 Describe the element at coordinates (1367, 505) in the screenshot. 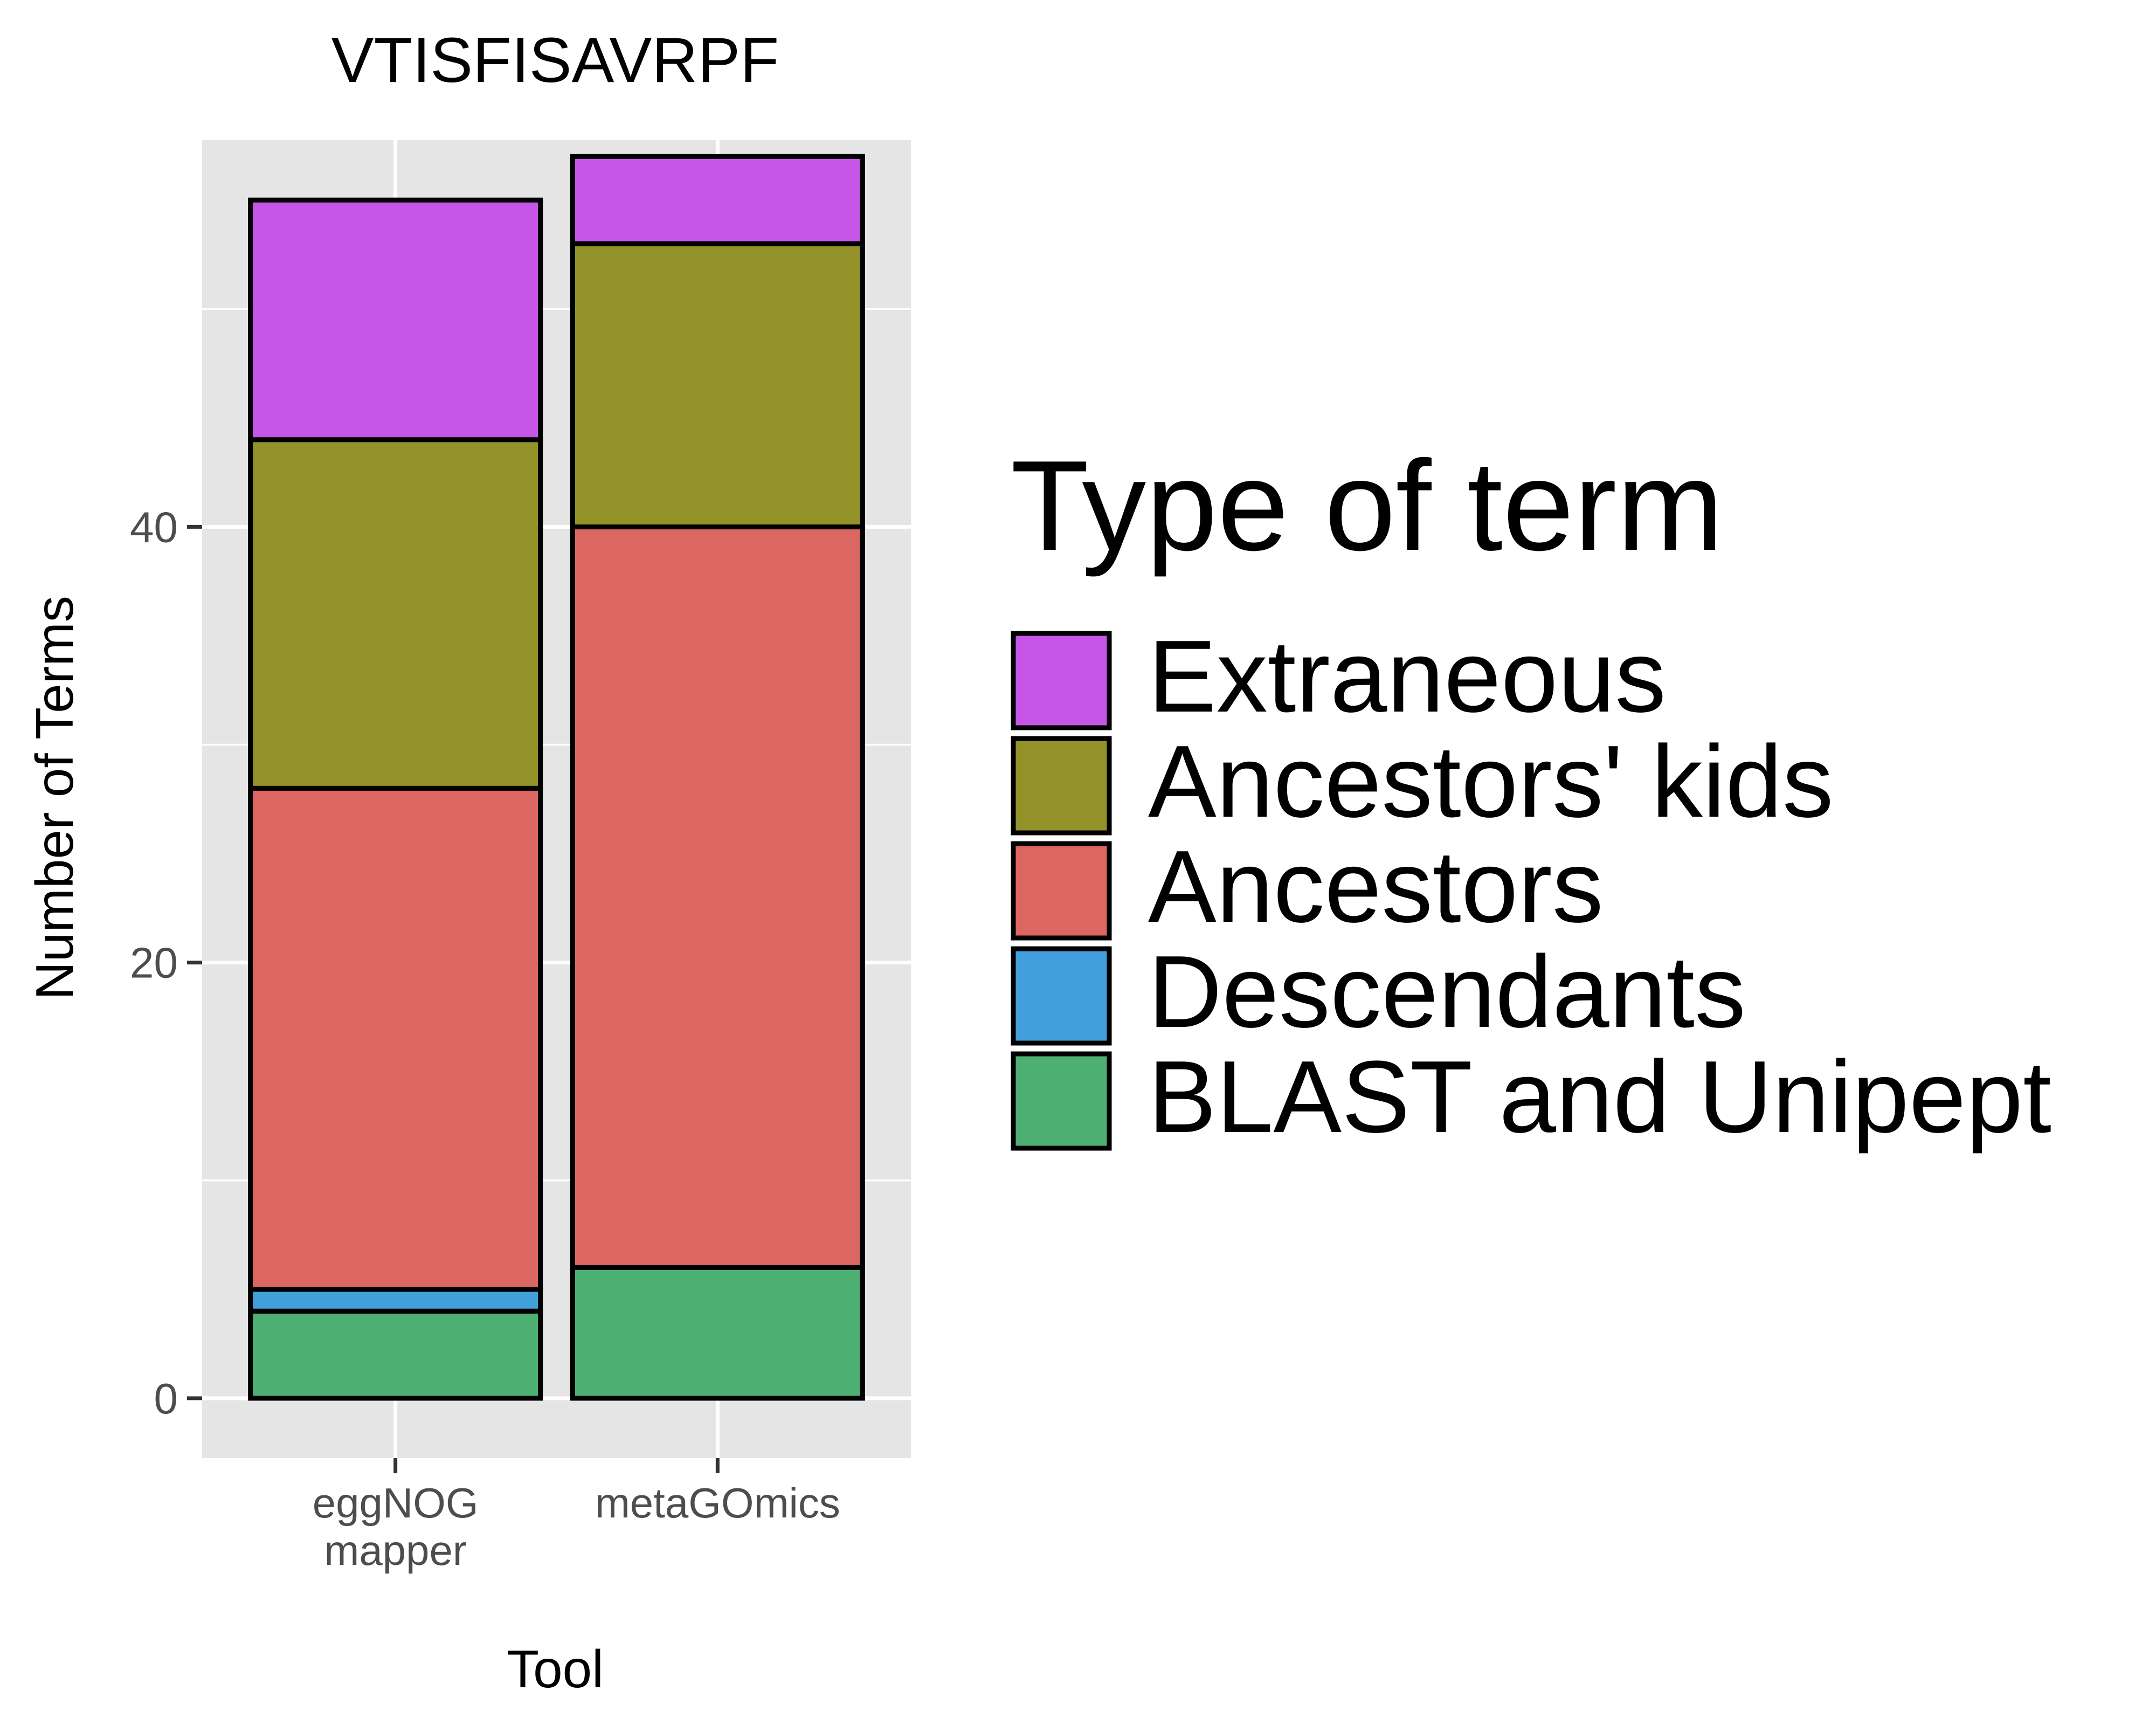

I see `legend-title: Type of term` at that location.